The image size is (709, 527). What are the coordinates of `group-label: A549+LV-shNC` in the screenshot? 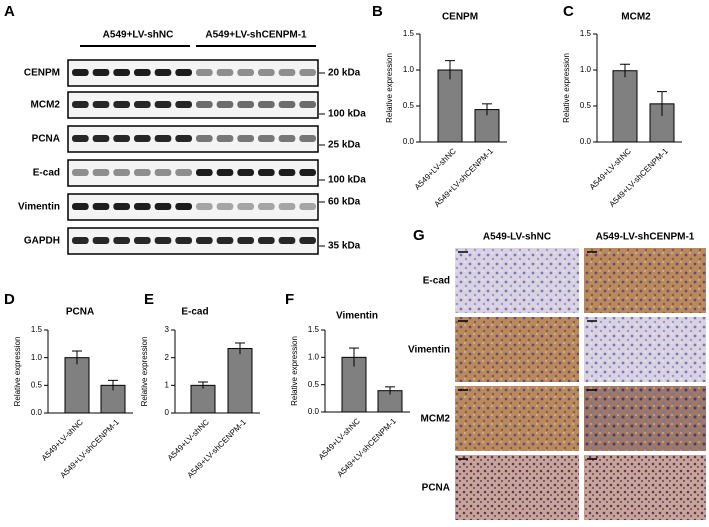 It's located at (138, 35).